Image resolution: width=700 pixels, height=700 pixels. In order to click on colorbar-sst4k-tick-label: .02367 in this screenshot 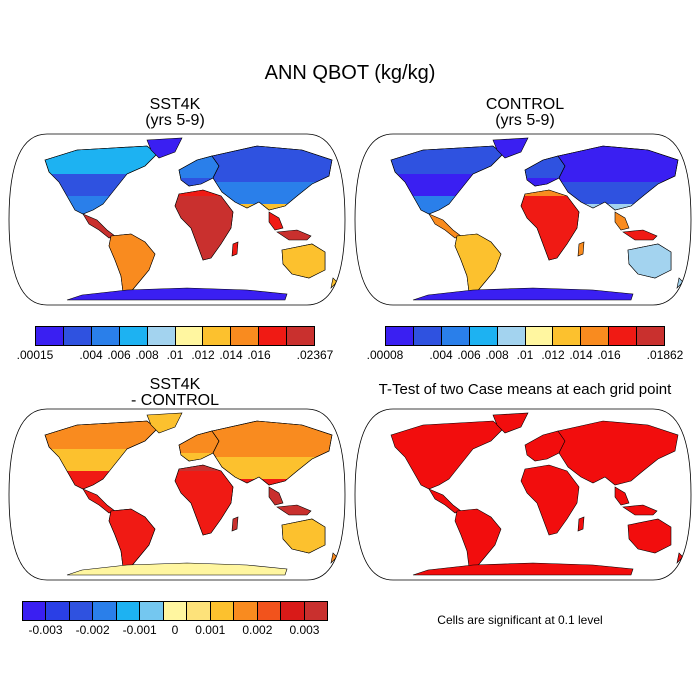, I will do `click(315, 355)`.